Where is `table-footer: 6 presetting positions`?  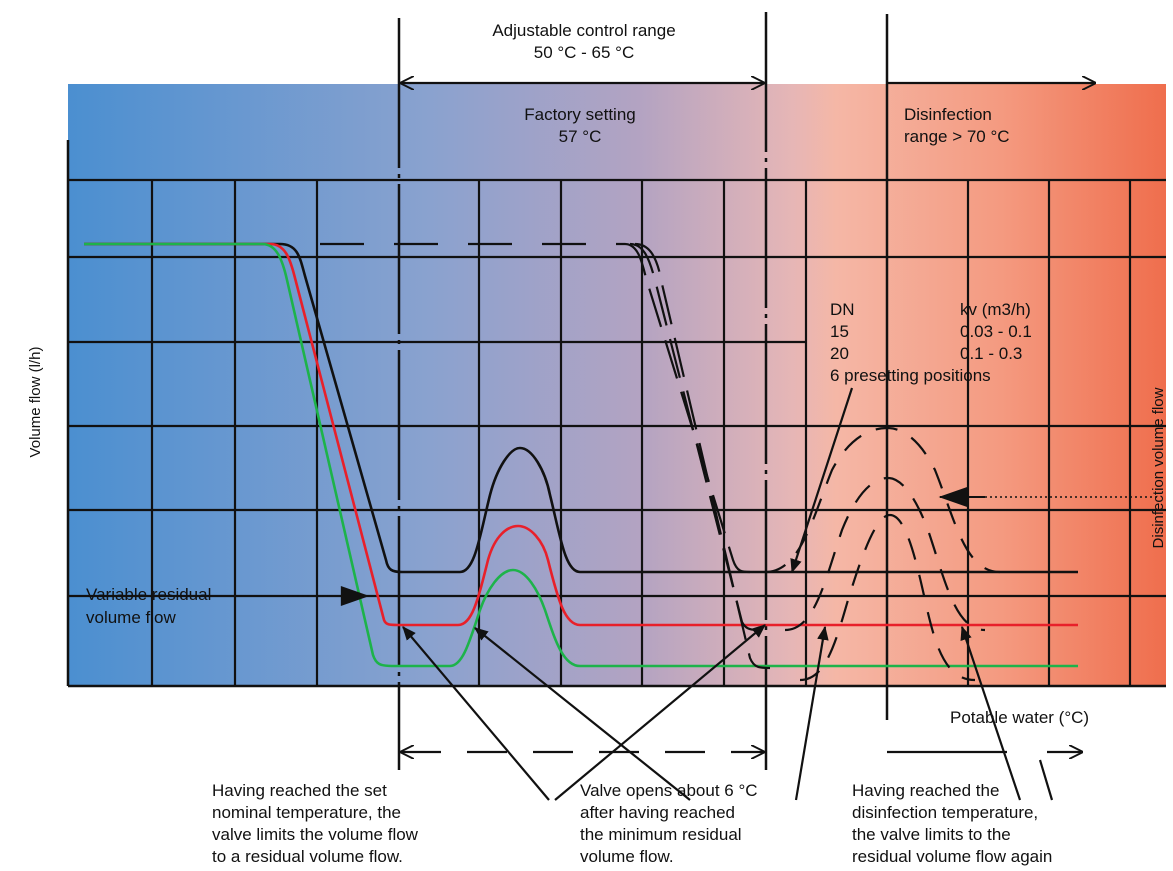
table-footer: 6 presetting positions is located at coordinates (910, 375).